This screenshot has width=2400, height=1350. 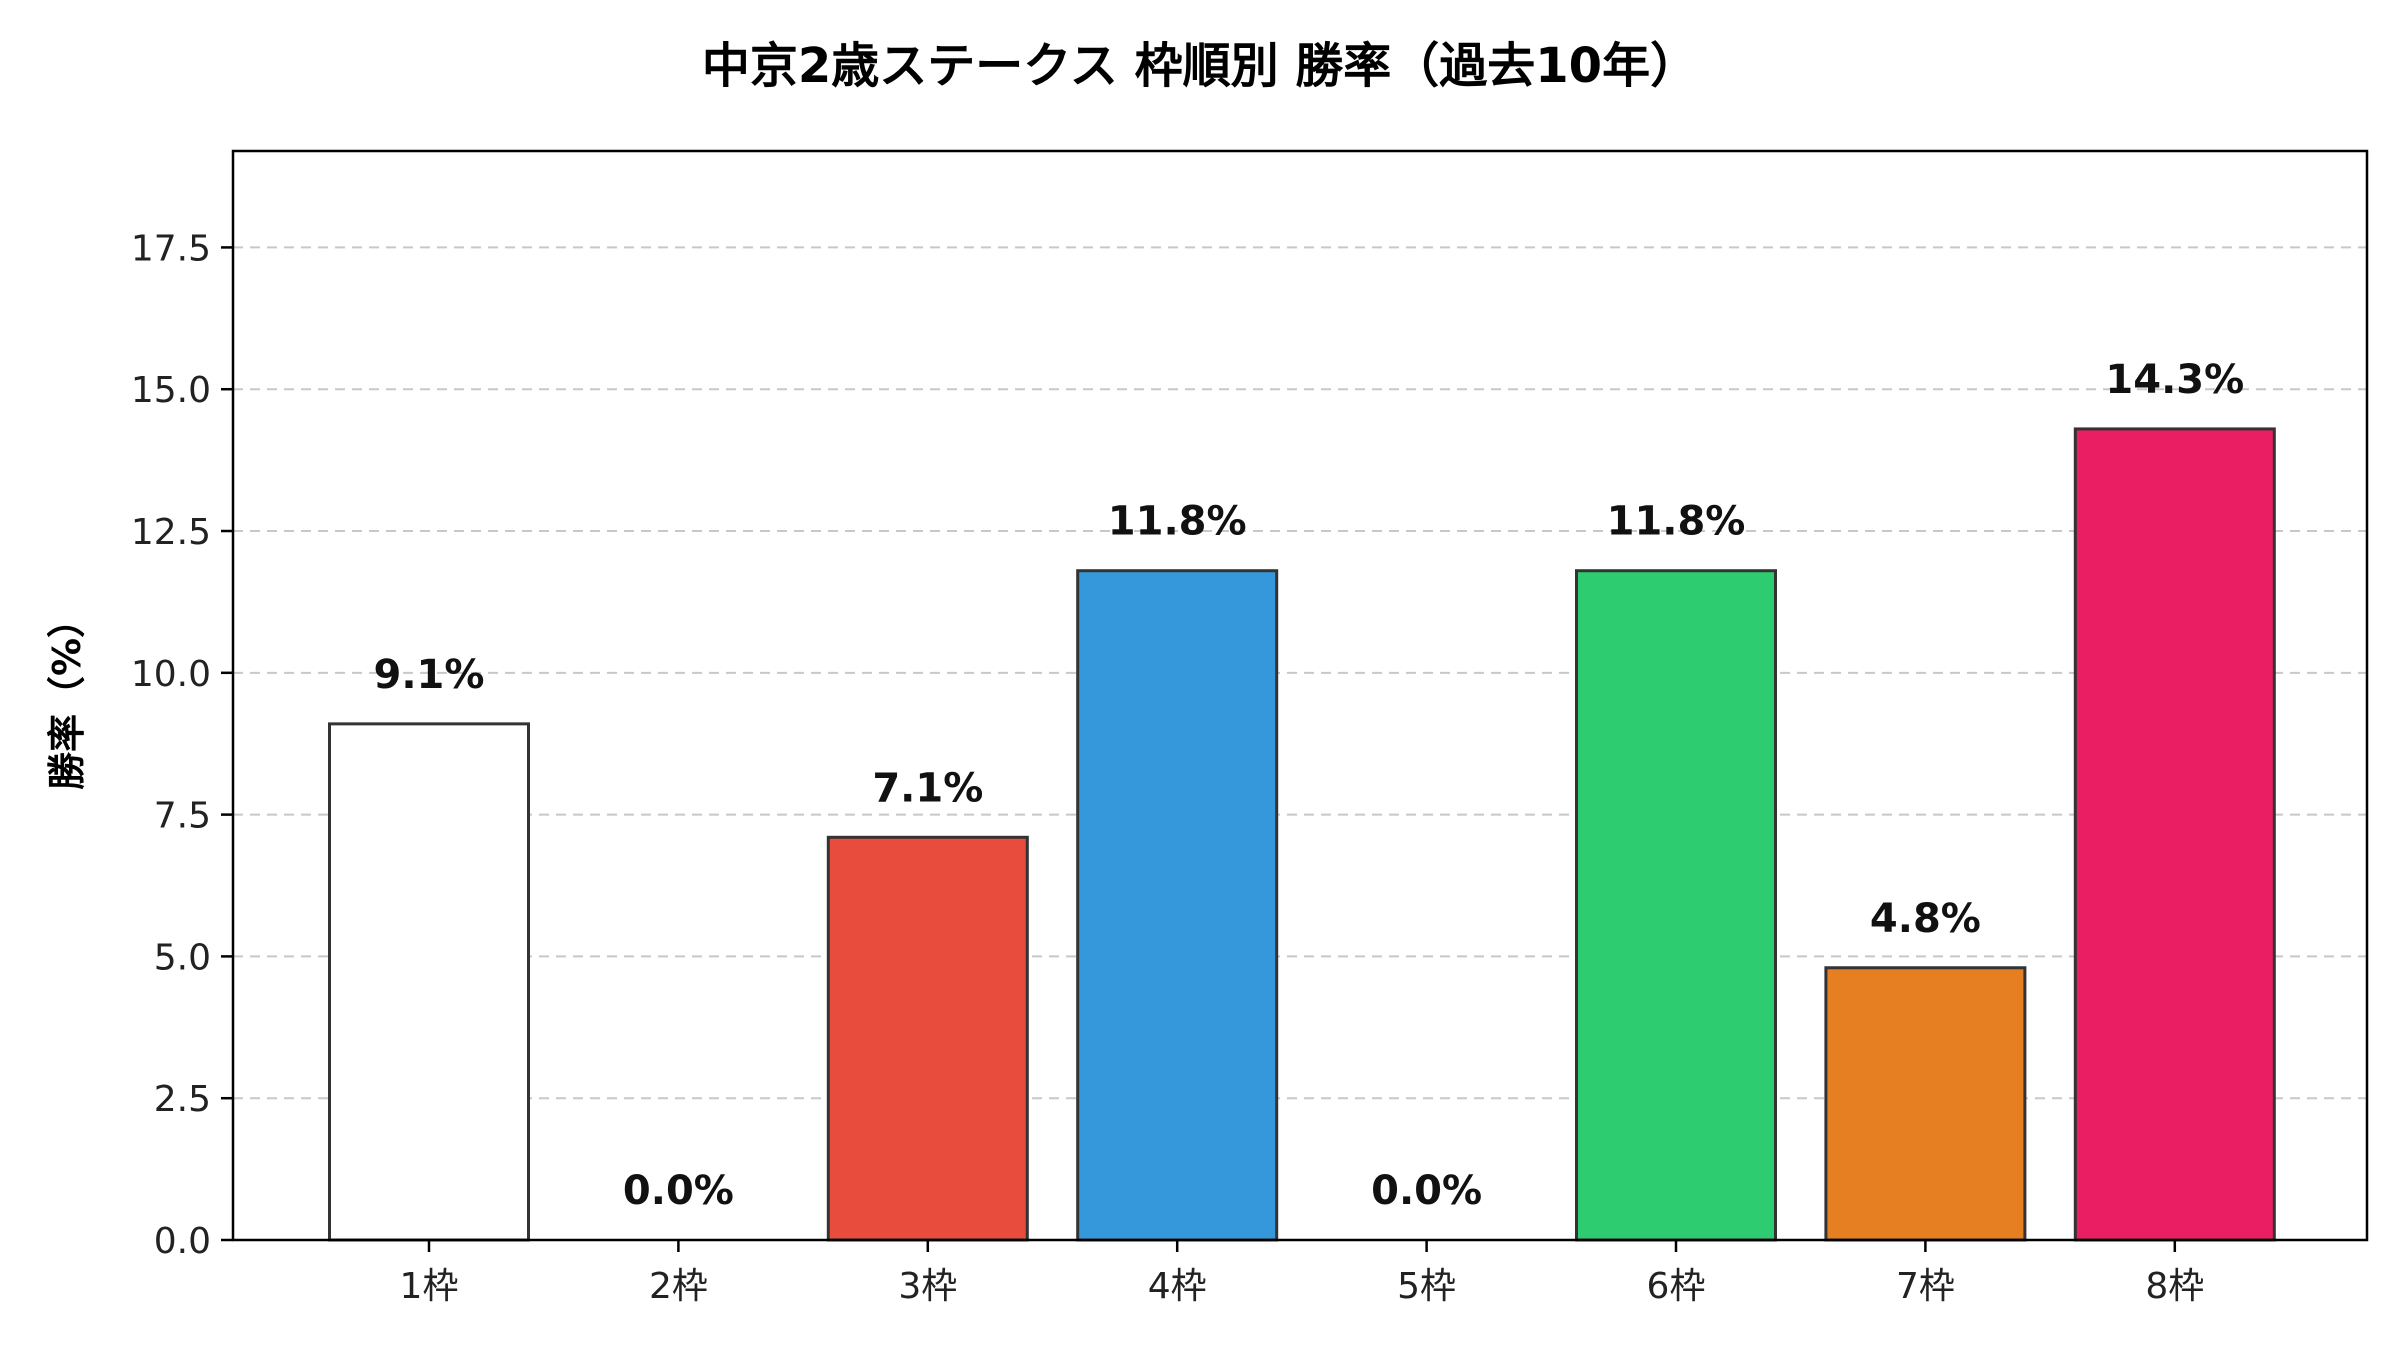 What do you see at coordinates (171, 390) in the screenshot?
I see `y-tick-label: 15.0` at bounding box center [171, 390].